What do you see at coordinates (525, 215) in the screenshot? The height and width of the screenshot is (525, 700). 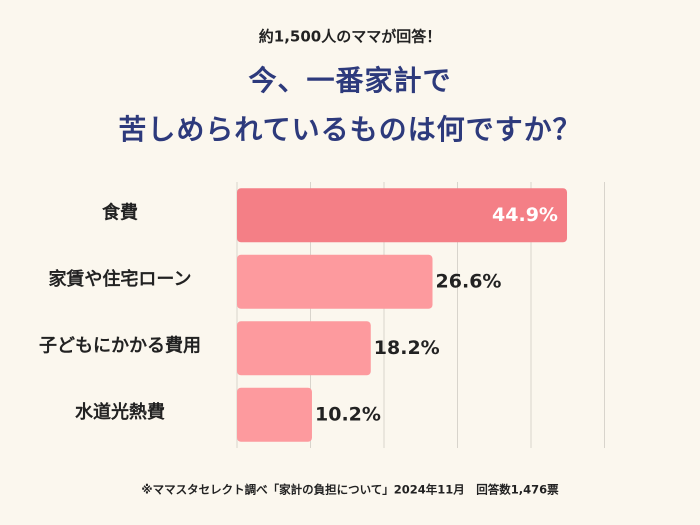 I see `value-label: 44.9%` at bounding box center [525, 215].